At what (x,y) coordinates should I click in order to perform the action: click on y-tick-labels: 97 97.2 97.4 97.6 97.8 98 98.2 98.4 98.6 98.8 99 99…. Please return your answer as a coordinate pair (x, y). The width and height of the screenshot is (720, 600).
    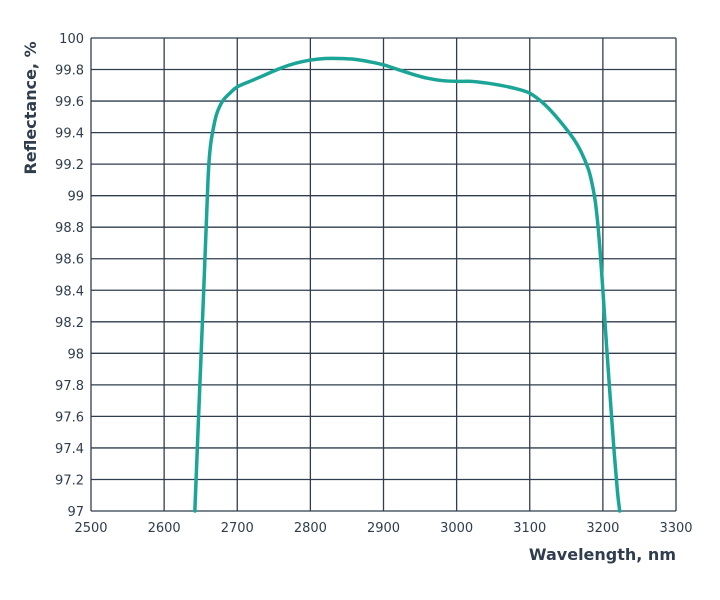
    Looking at the image, I should click on (69, 276).